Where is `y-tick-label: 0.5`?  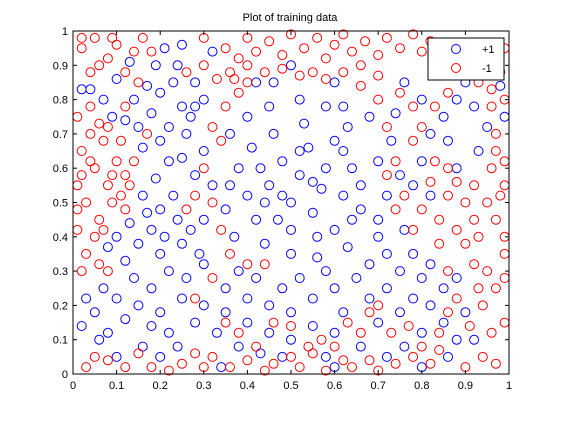 y-tick-label: 0.5 is located at coordinates (60, 204).